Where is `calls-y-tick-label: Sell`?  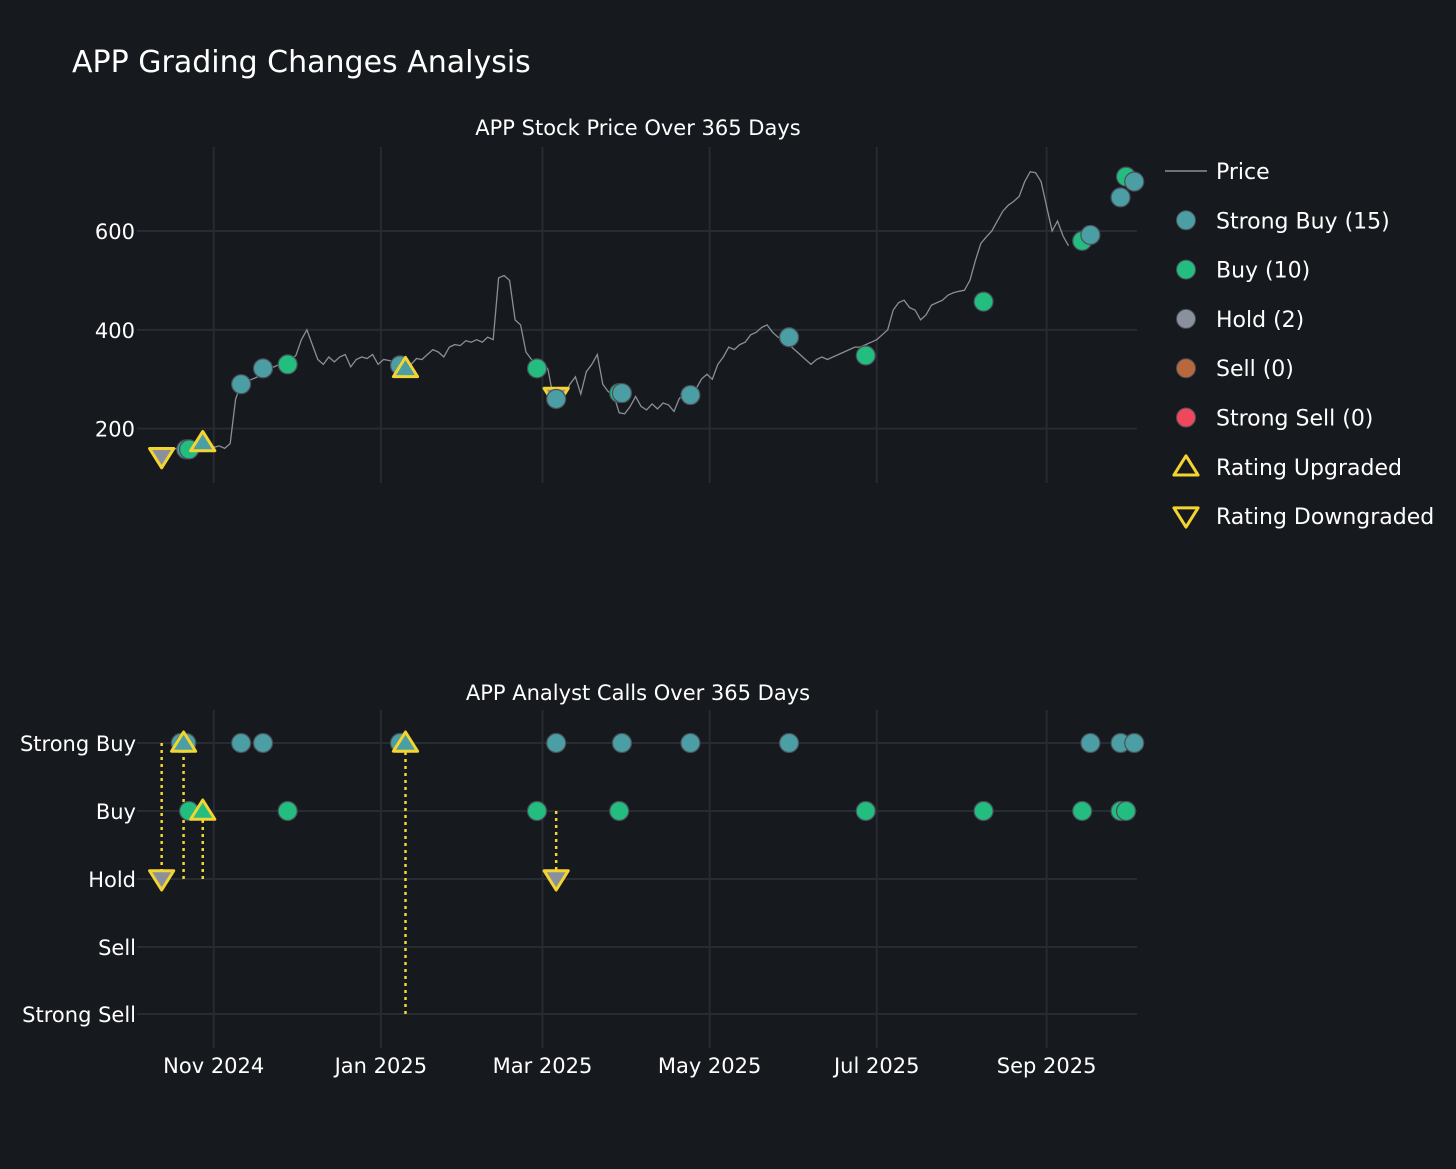
calls-y-tick-label: Sell is located at coordinates (117, 948).